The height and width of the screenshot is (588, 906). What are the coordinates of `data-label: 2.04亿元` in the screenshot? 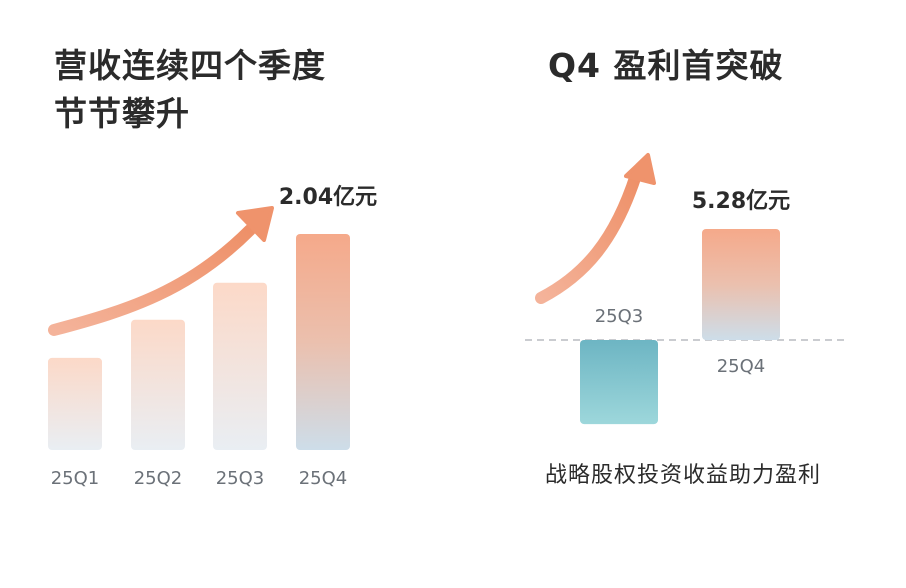 It's located at (328, 197).